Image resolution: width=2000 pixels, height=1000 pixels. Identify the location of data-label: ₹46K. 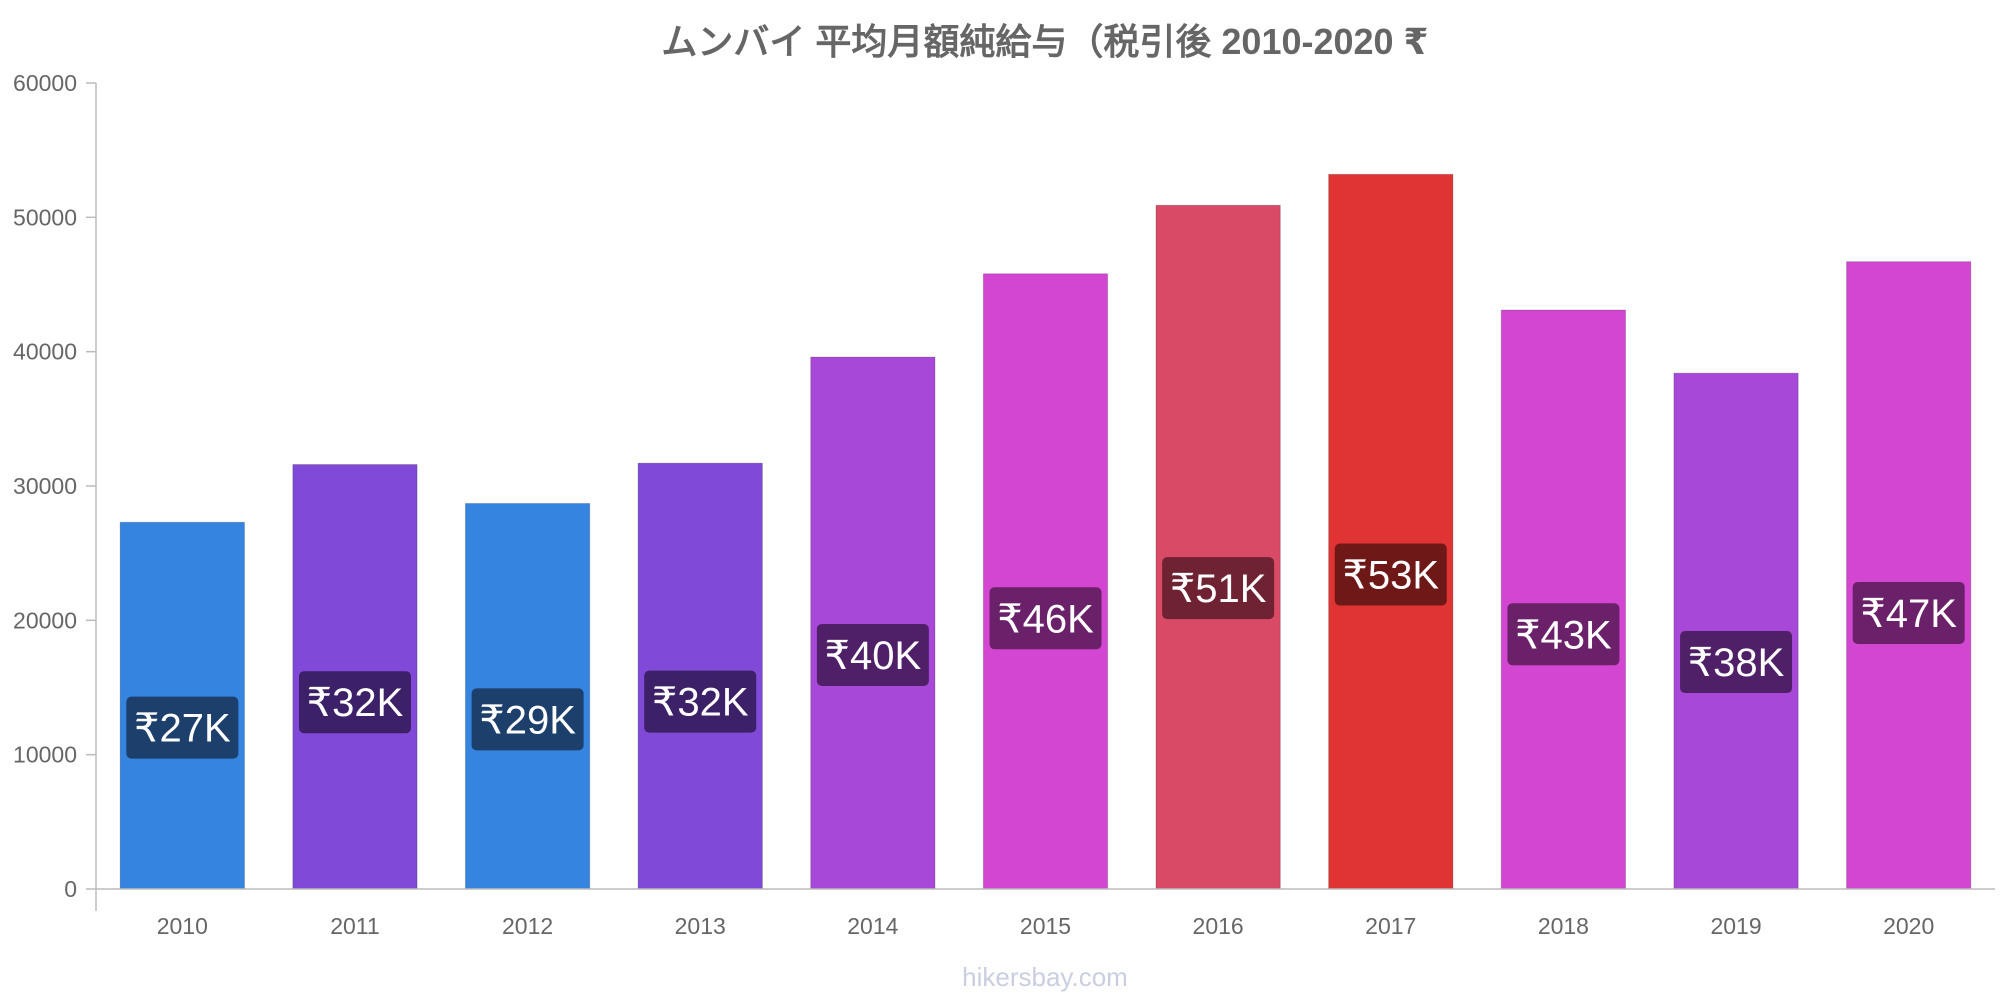
(1045, 619).